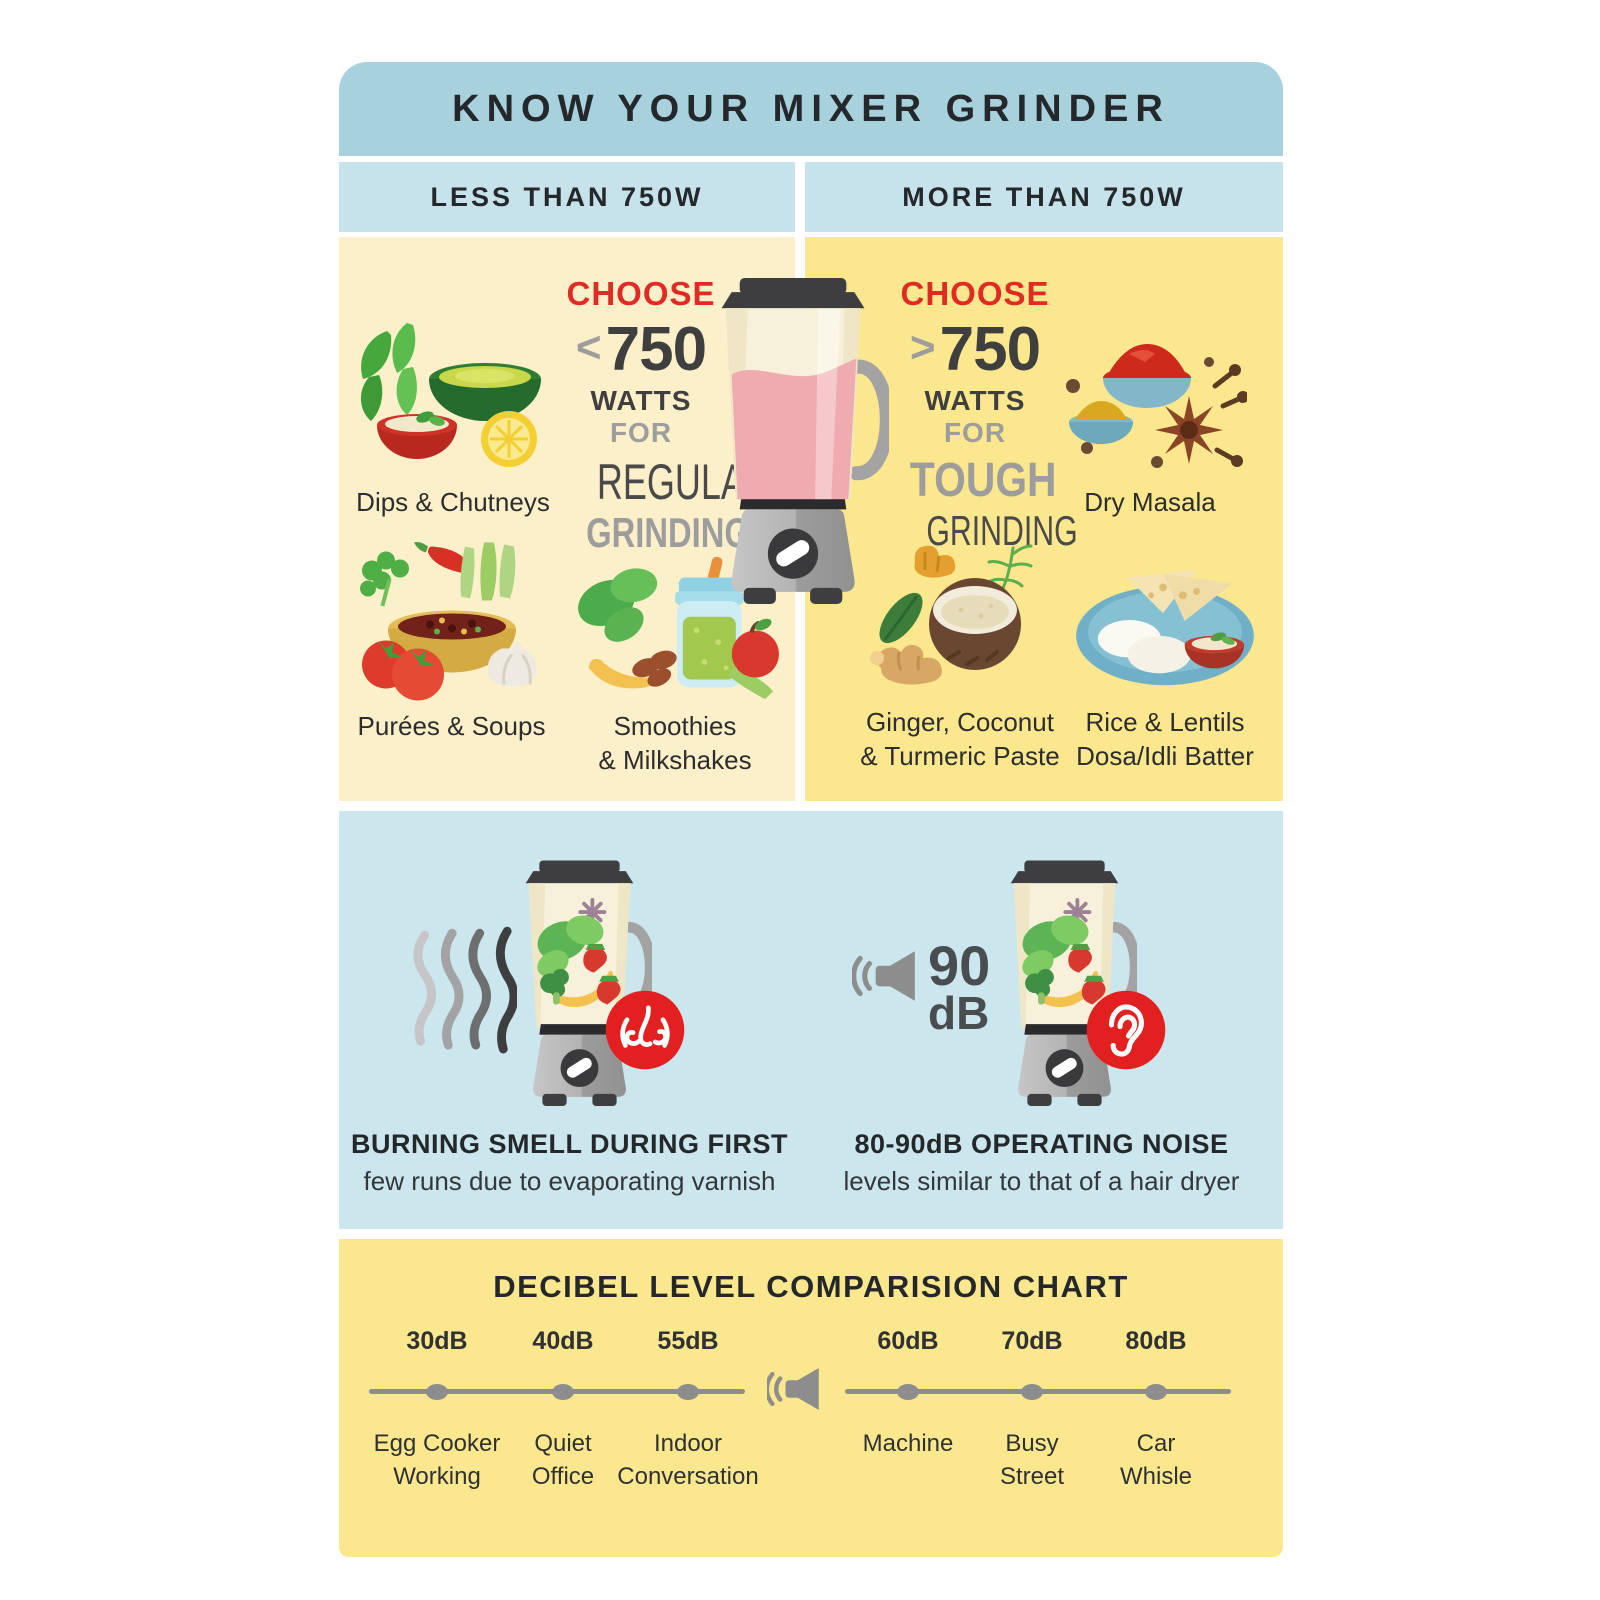  What do you see at coordinates (951, 614) in the screenshot?
I see `ginger-coconut-turmeric-illustration` at bounding box center [951, 614].